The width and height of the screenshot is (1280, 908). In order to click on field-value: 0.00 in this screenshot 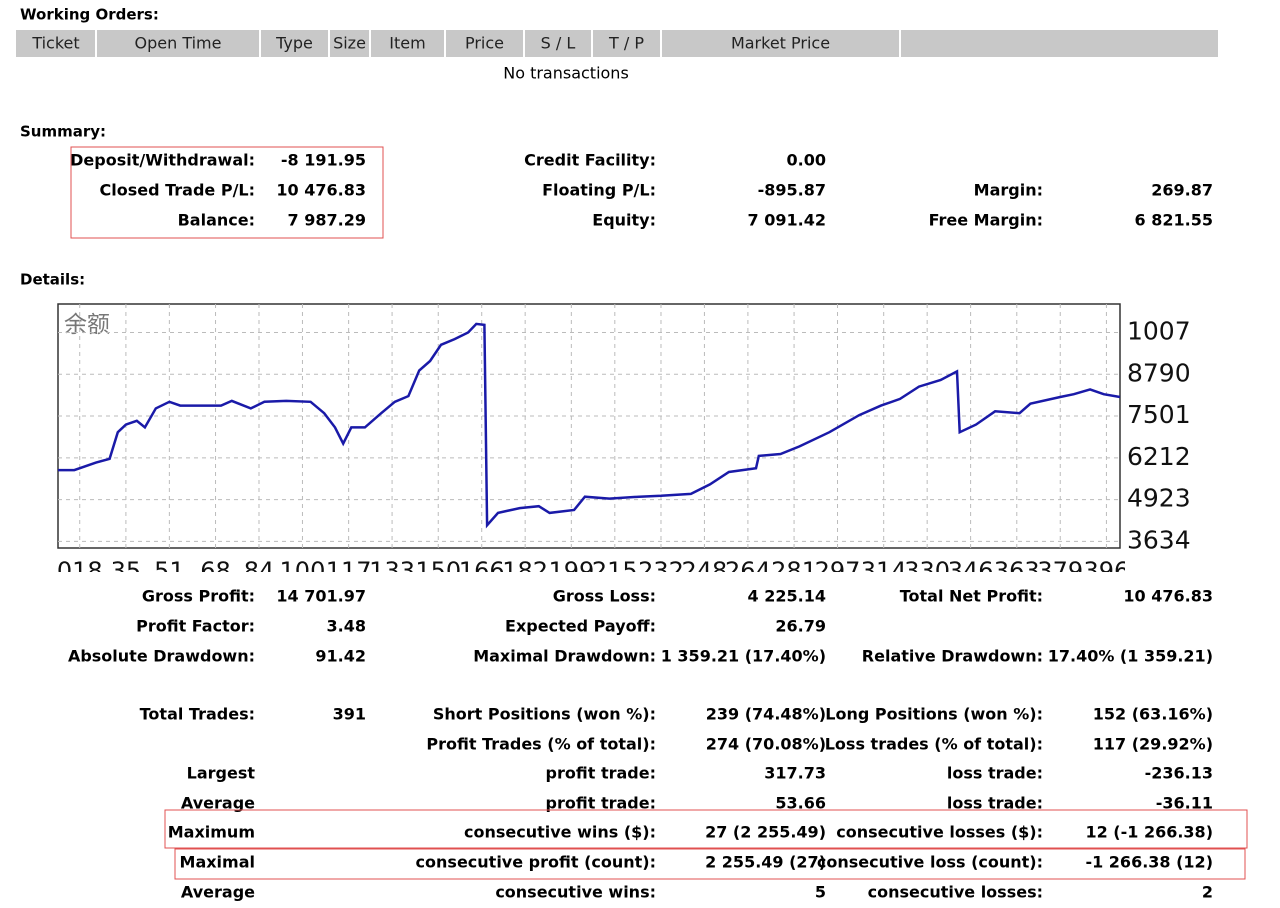, I will do `click(806, 160)`.